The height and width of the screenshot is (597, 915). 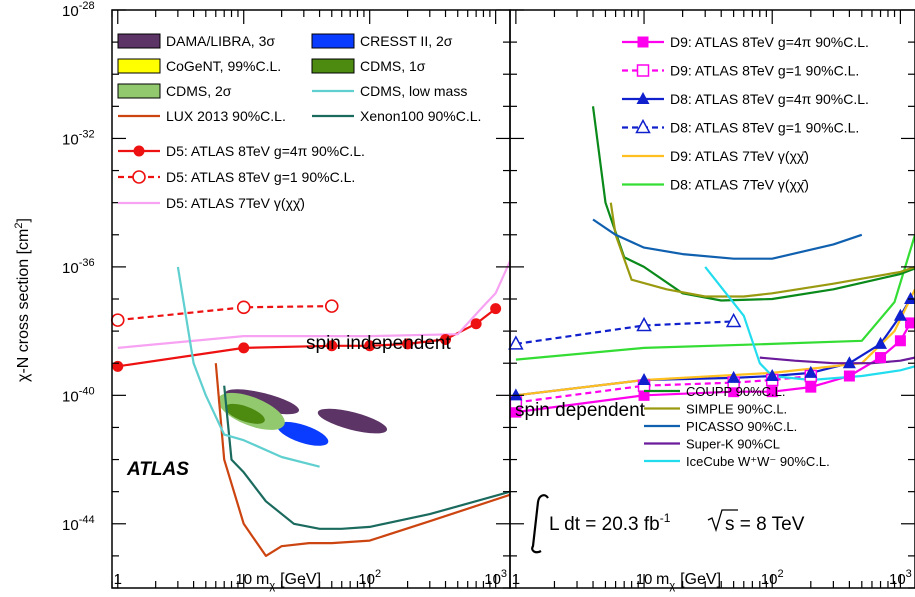 I want to click on y-tick-label-exp: -28, so click(x=87, y=6).